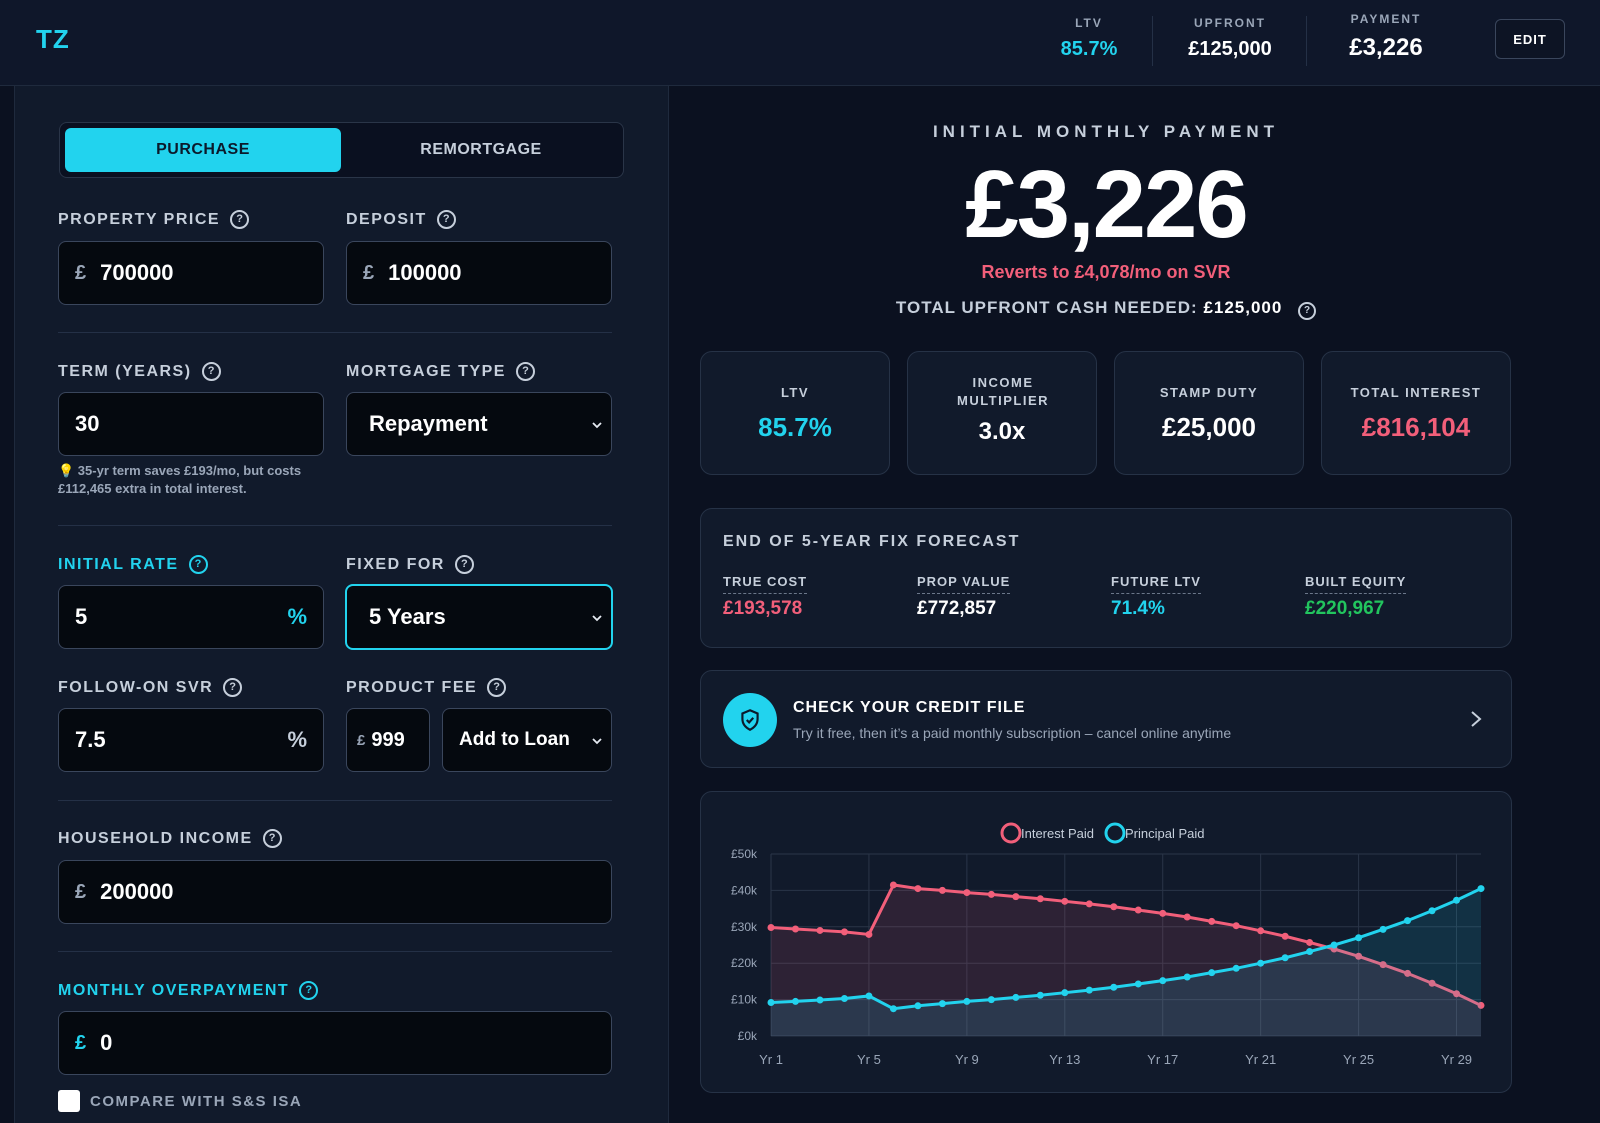  What do you see at coordinates (1356, 596) in the screenshot?
I see `forecast-built-equity: BUILT EQUITY £220,967` at bounding box center [1356, 596].